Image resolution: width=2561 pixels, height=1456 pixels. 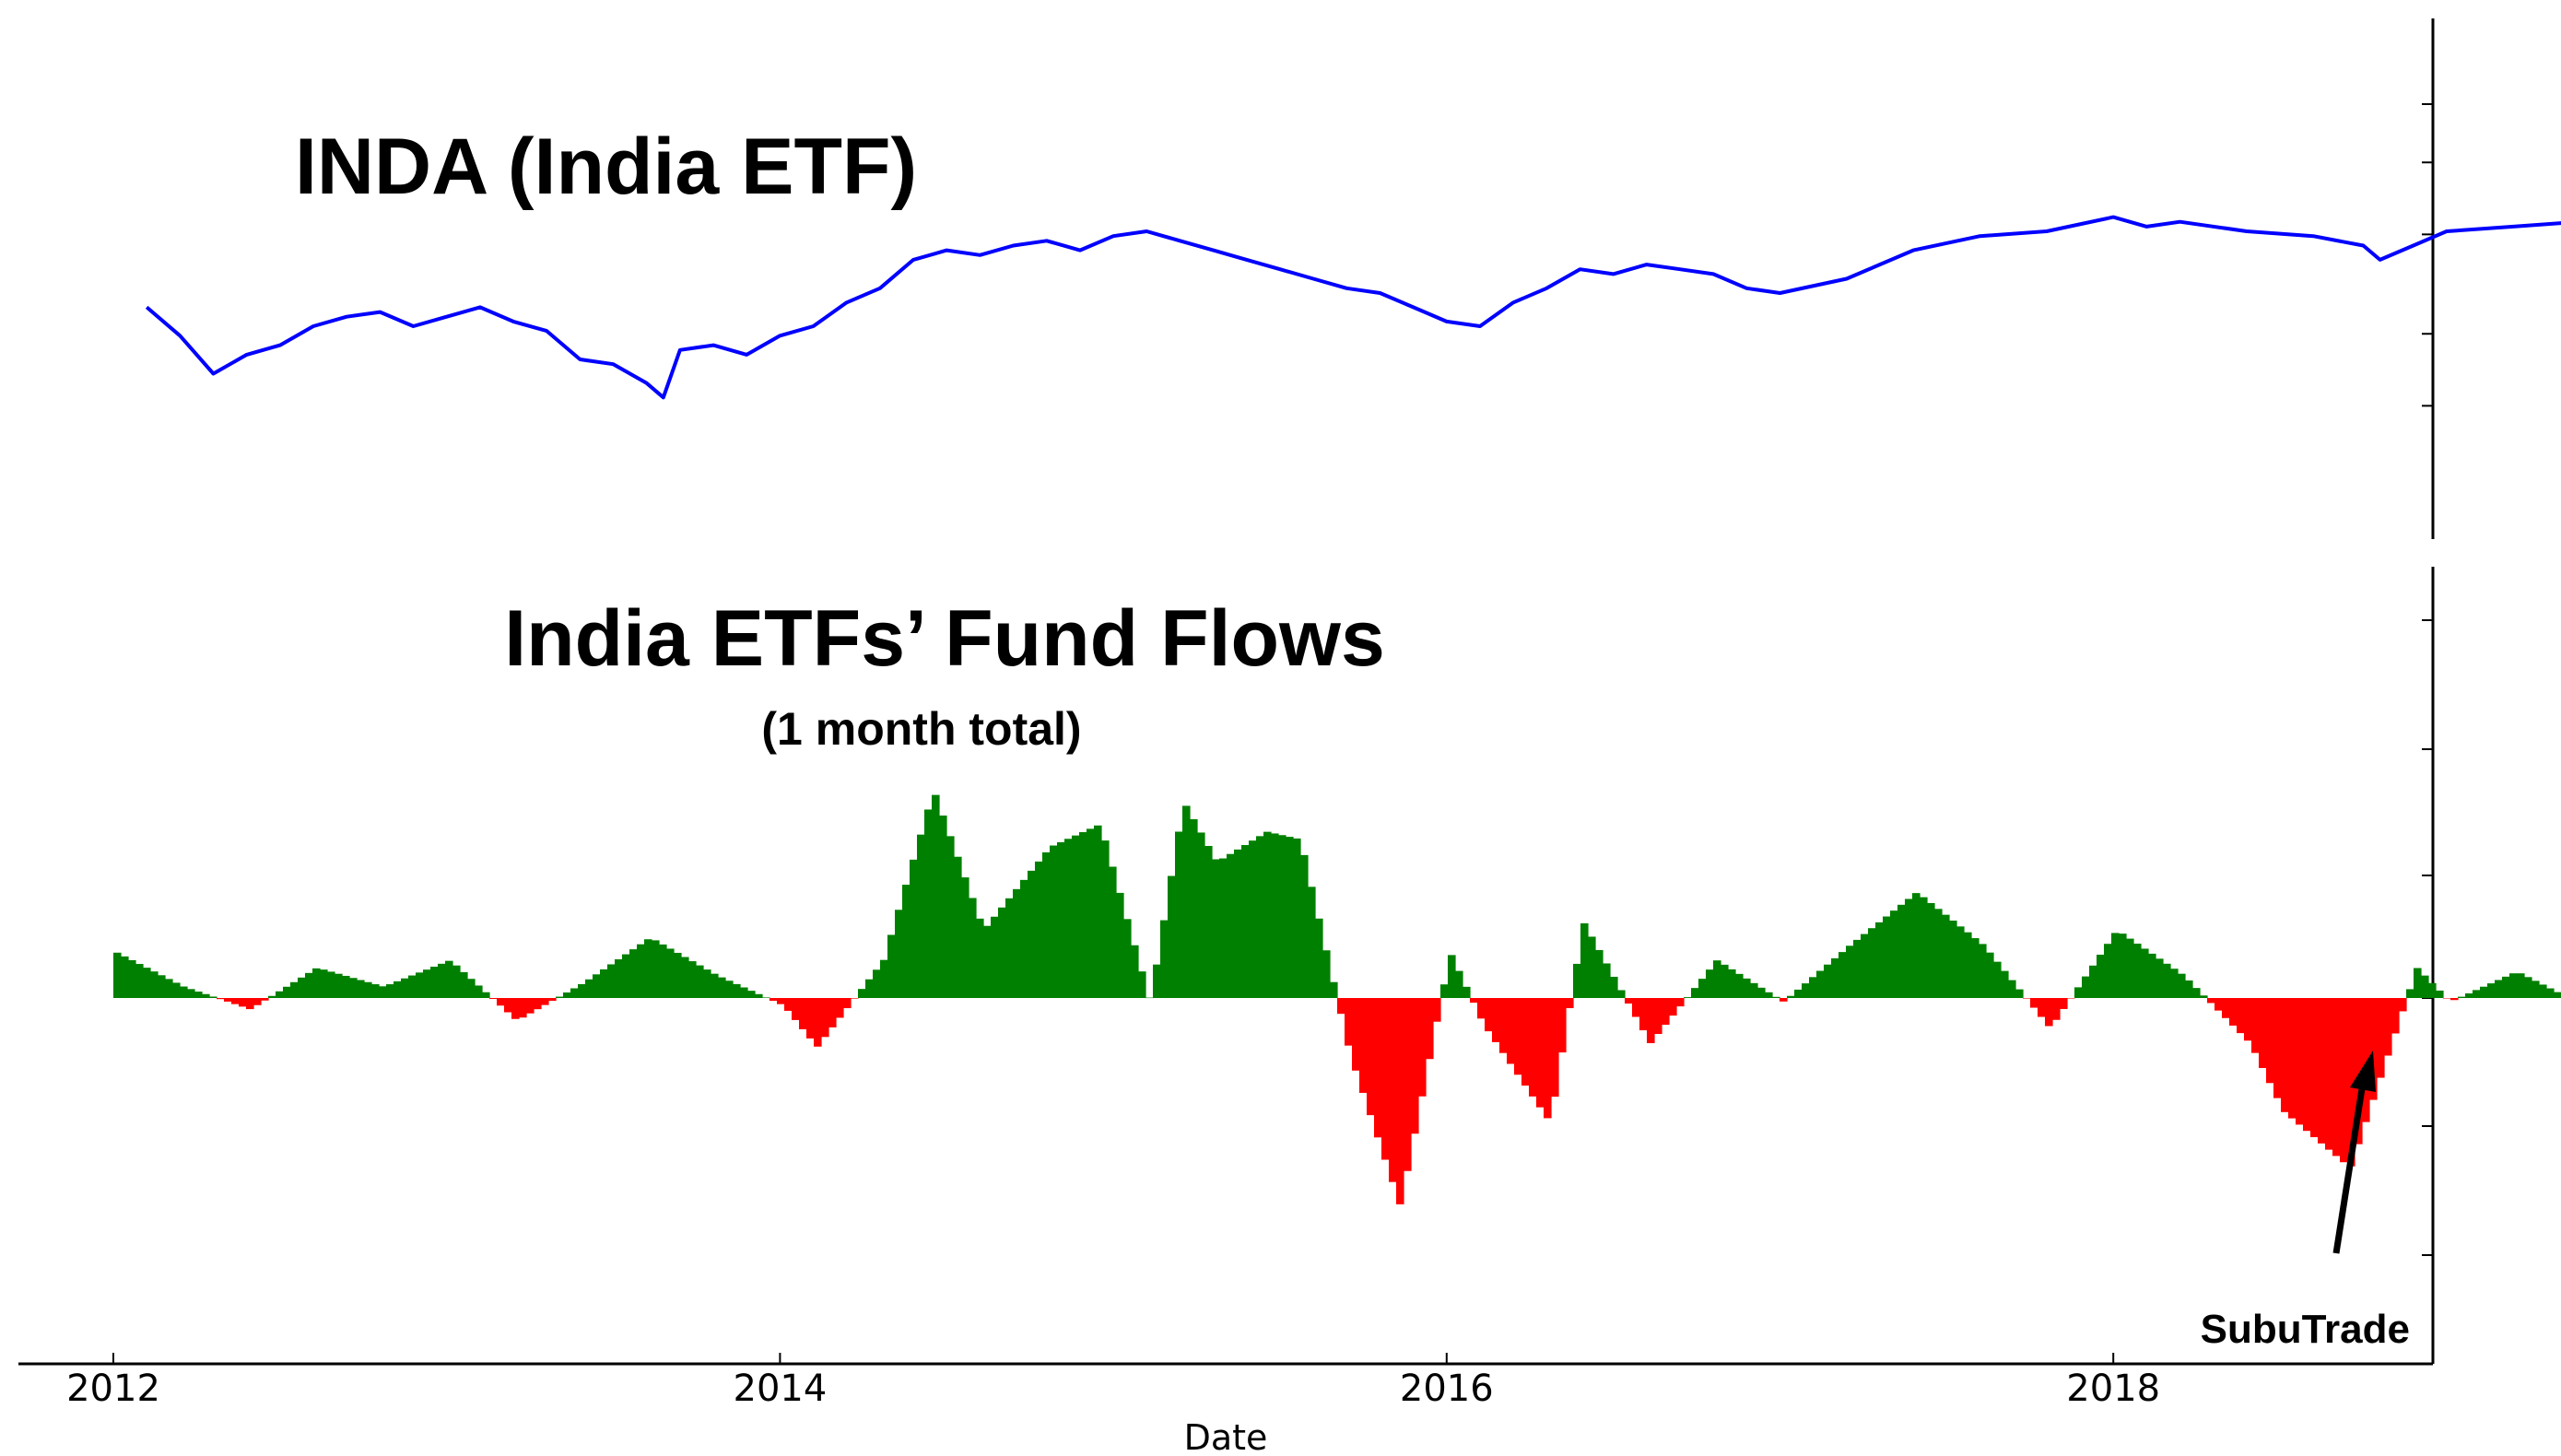 What do you see at coordinates (1353, 307) in the screenshot?
I see `inda-price-line` at bounding box center [1353, 307].